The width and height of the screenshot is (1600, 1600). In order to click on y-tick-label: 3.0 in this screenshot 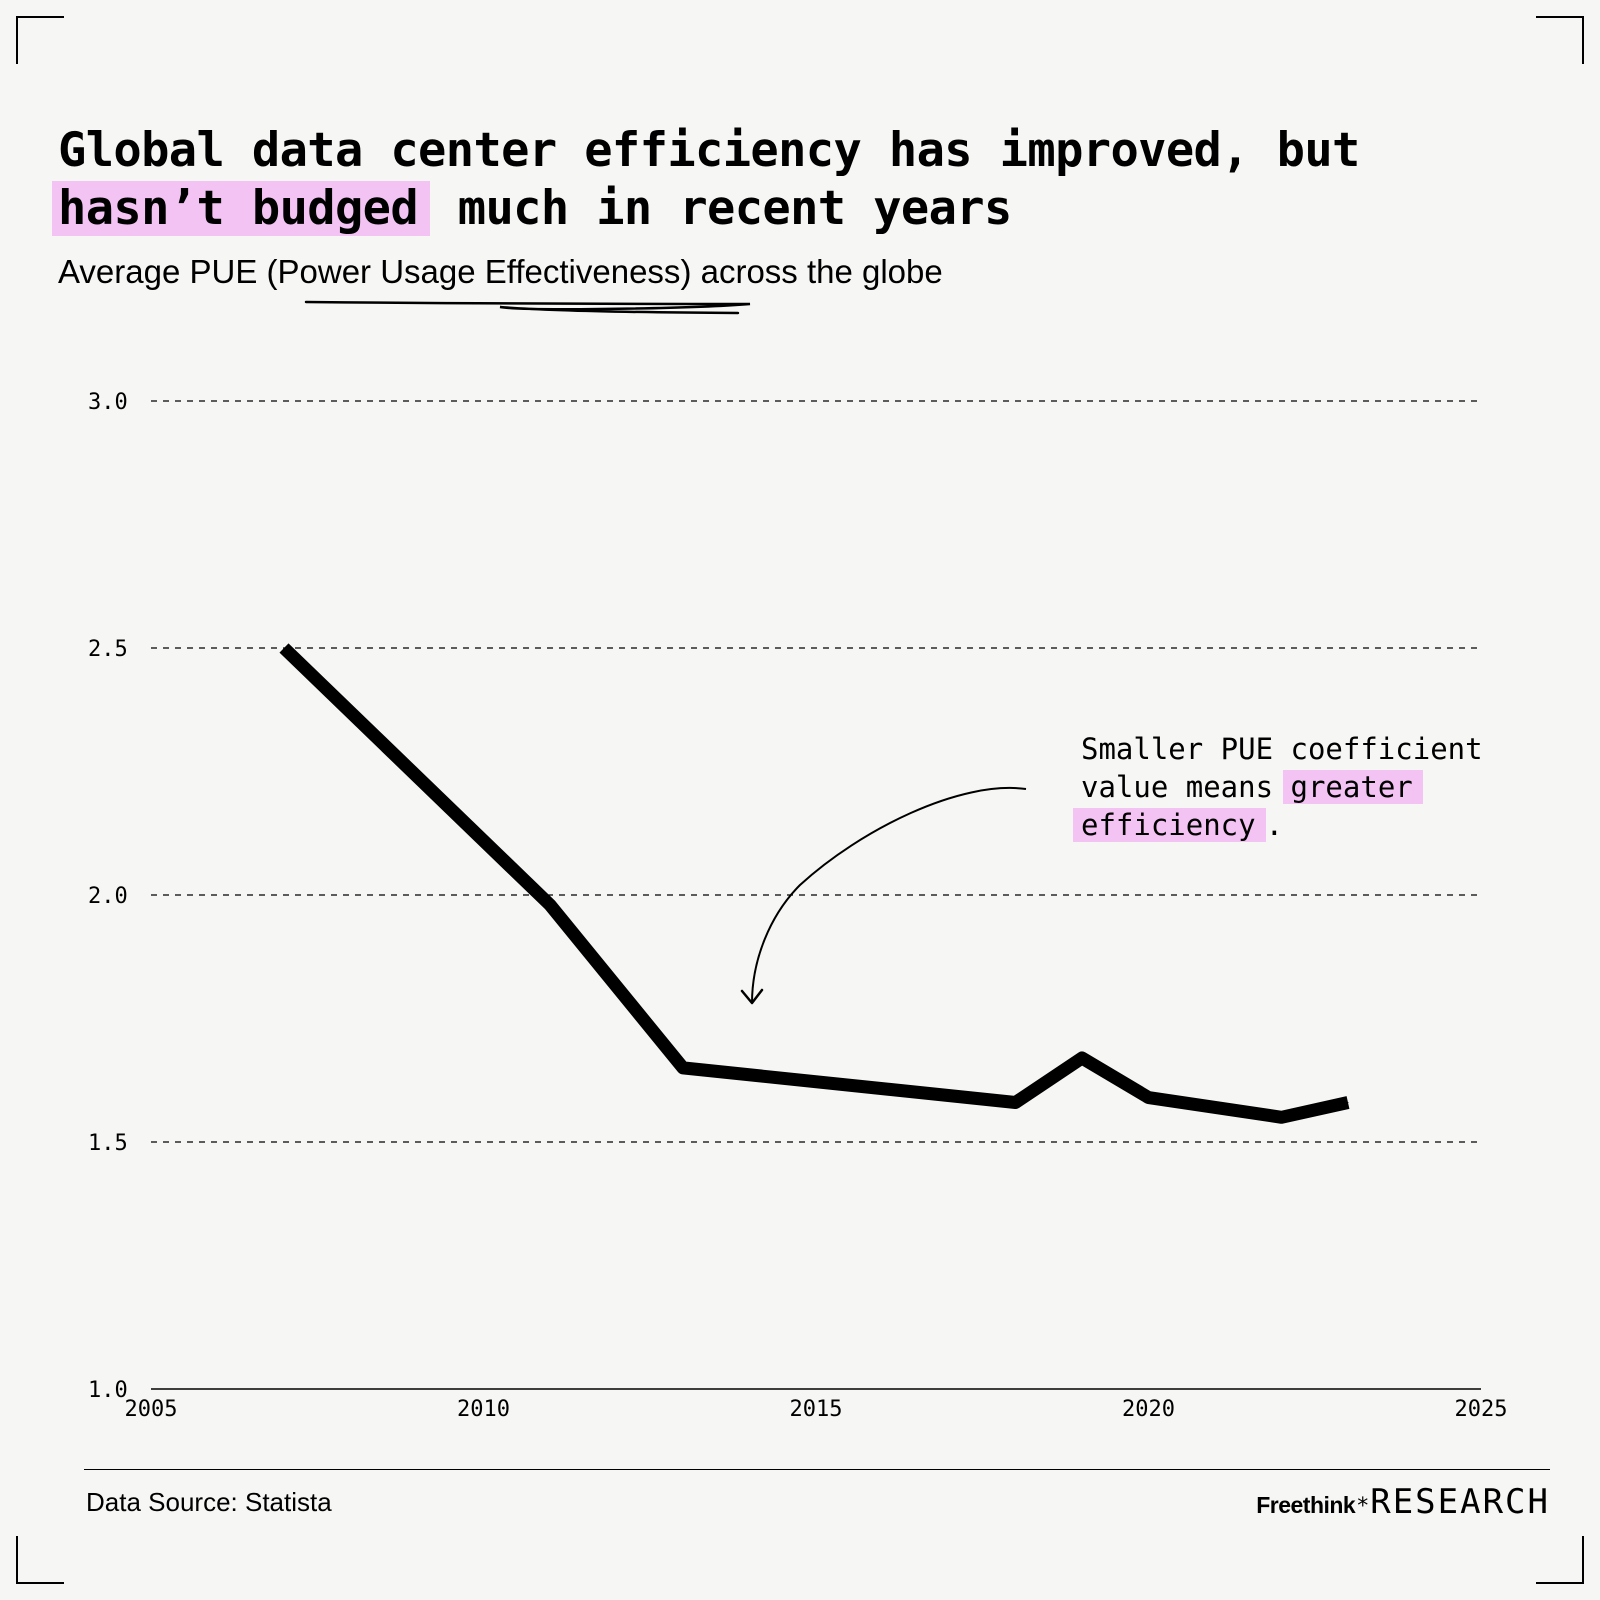, I will do `click(108, 402)`.